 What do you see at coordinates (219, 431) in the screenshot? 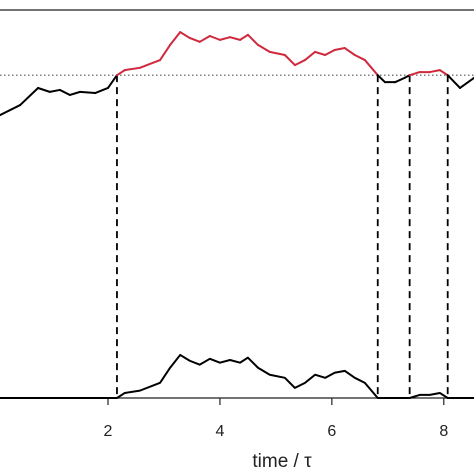
I see `x-tick-label: 4` at bounding box center [219, 431].